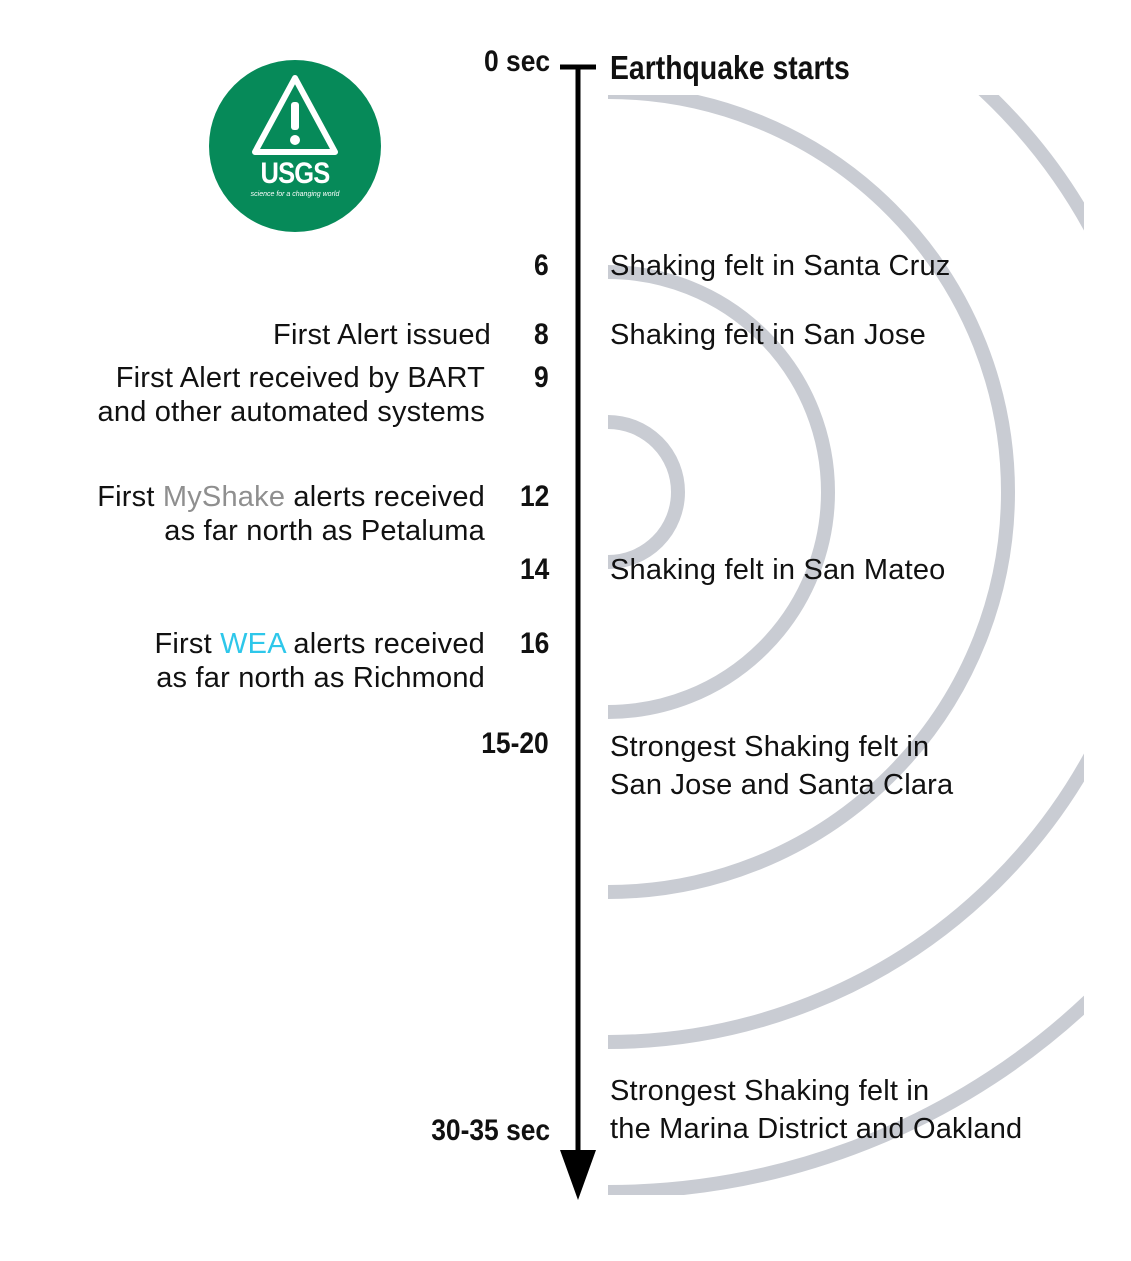  I want to click on time-16: 16, so click(534, 643).